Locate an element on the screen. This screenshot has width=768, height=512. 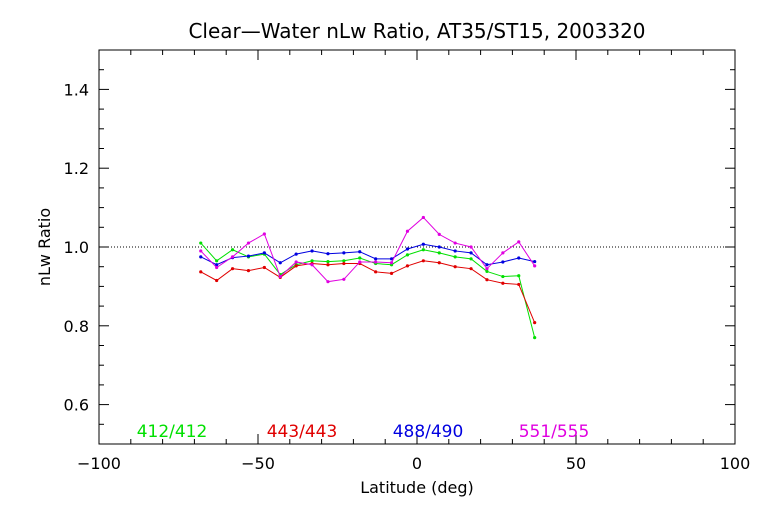
y-axis-label: nLw Ratio is located at coordinates (44, 247).